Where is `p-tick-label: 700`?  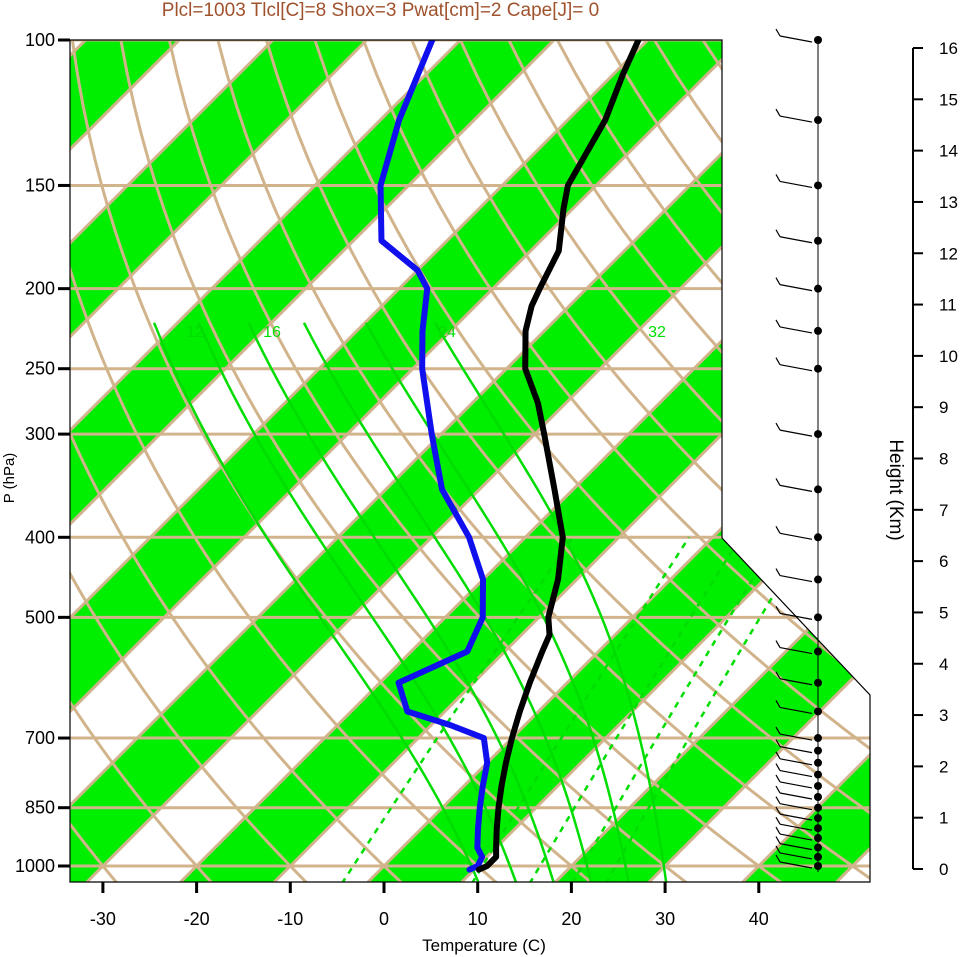
p-tick-label: 700 is located at coordinates (40, 738).